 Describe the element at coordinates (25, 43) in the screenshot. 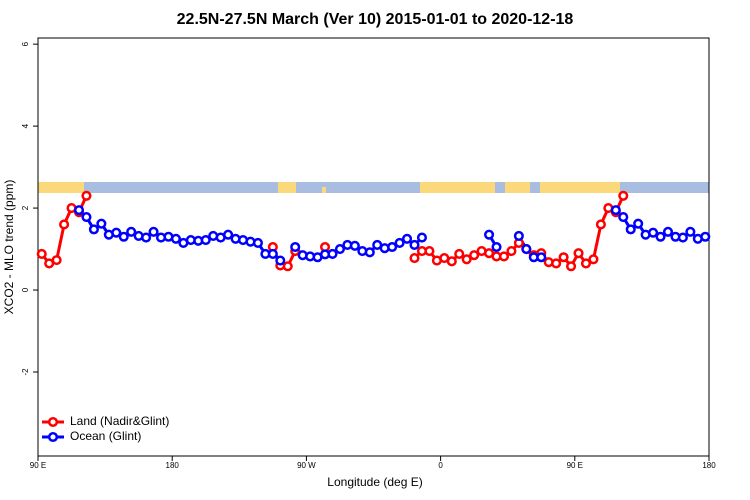

I see `y-tick-label: 6` at that location.